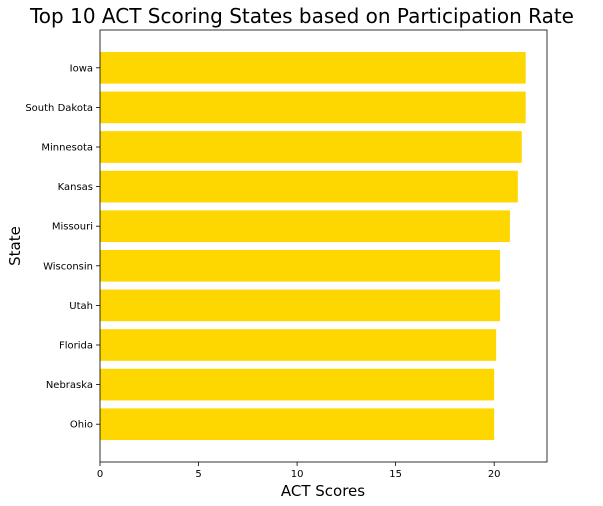 Image resolution: width=603 pixels, height=506 pixels. I want to click on y-tick-label: Iowa, so click(81, 68).